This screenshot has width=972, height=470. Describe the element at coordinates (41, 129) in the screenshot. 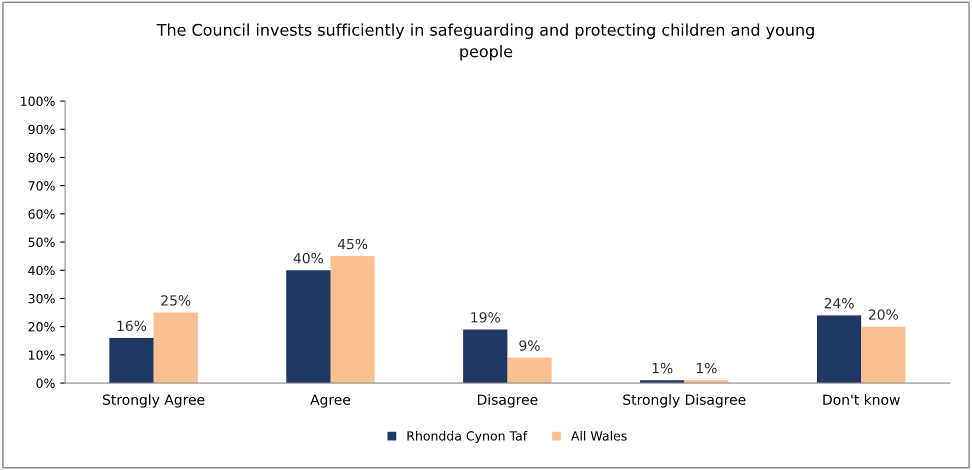

I see `y-tick-label: 90%` at that location.